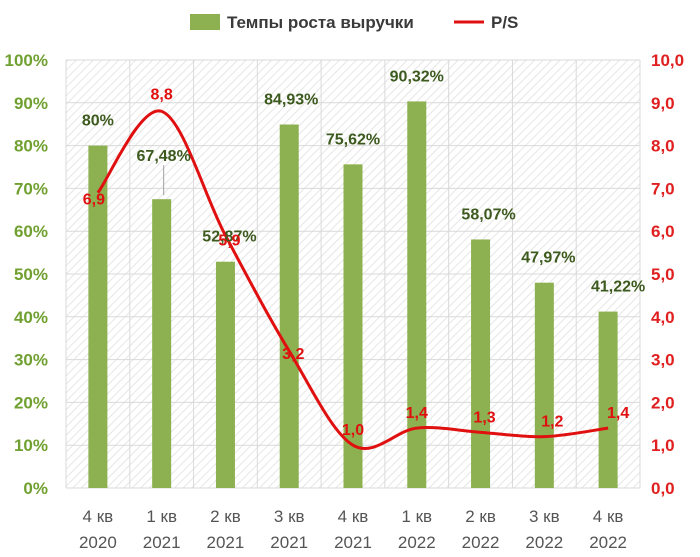 This screenshot has height=557, width=700. Describe the element at coordinates (663, 274) in the screenshot. I see `right-axis-tick-label: 5,0` at that location.